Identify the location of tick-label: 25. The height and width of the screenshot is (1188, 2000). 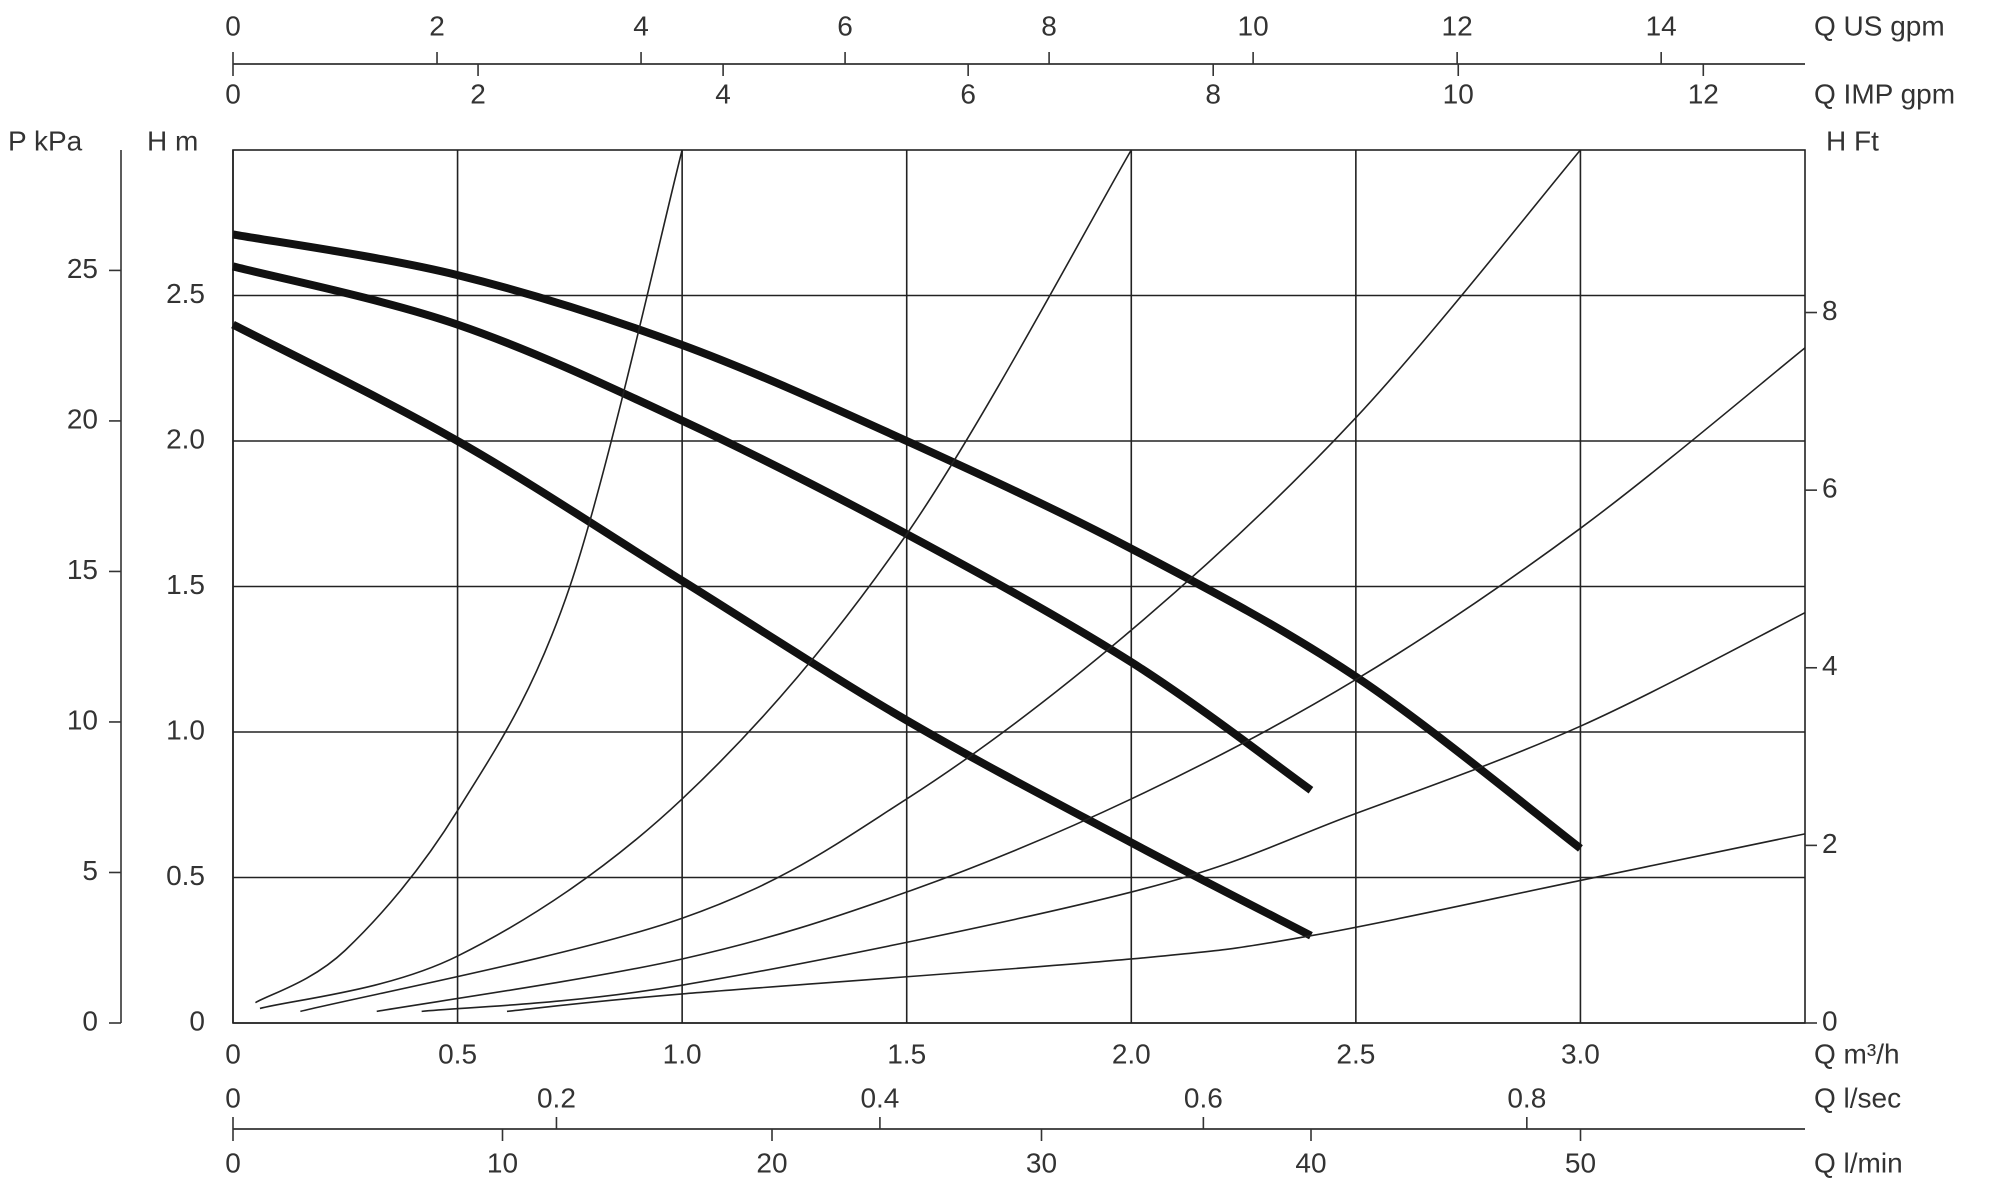
(82, 268).